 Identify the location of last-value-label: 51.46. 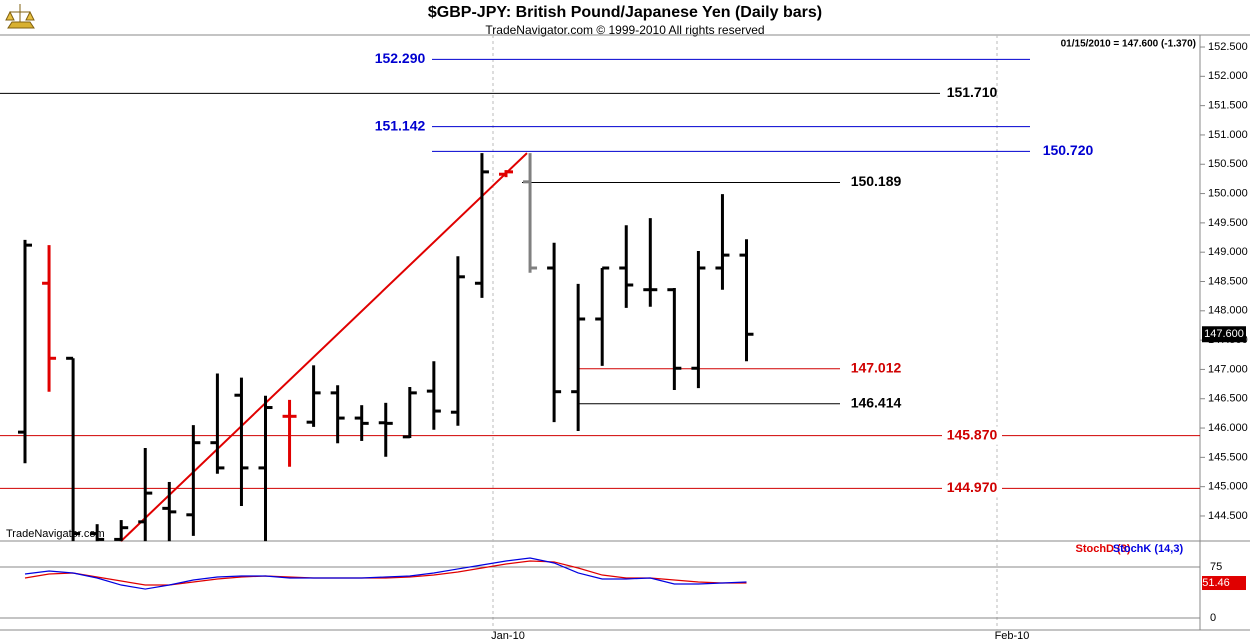
(1216, 583).